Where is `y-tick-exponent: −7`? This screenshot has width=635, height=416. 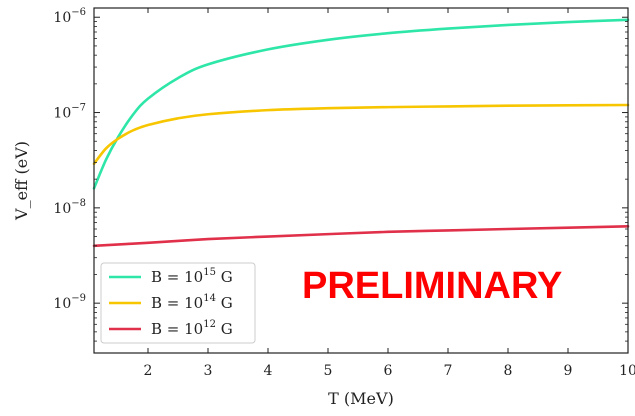
y-tick-exponent: −7 is located at coordinates (78, 108).